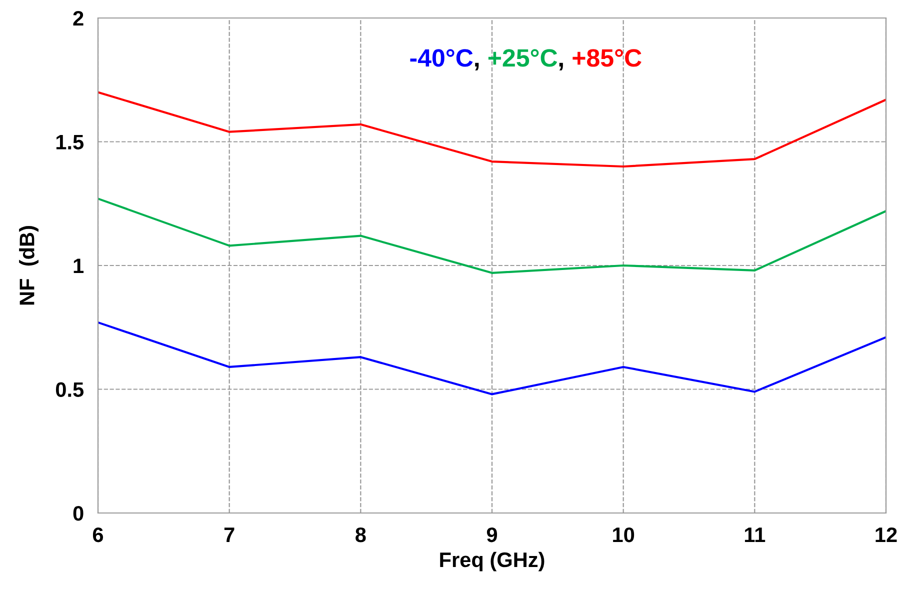 The image size is (902, 594). Describe the element at coordinates (886, 534) in the screenshot. I see `x-tick-label: 12` at that location.